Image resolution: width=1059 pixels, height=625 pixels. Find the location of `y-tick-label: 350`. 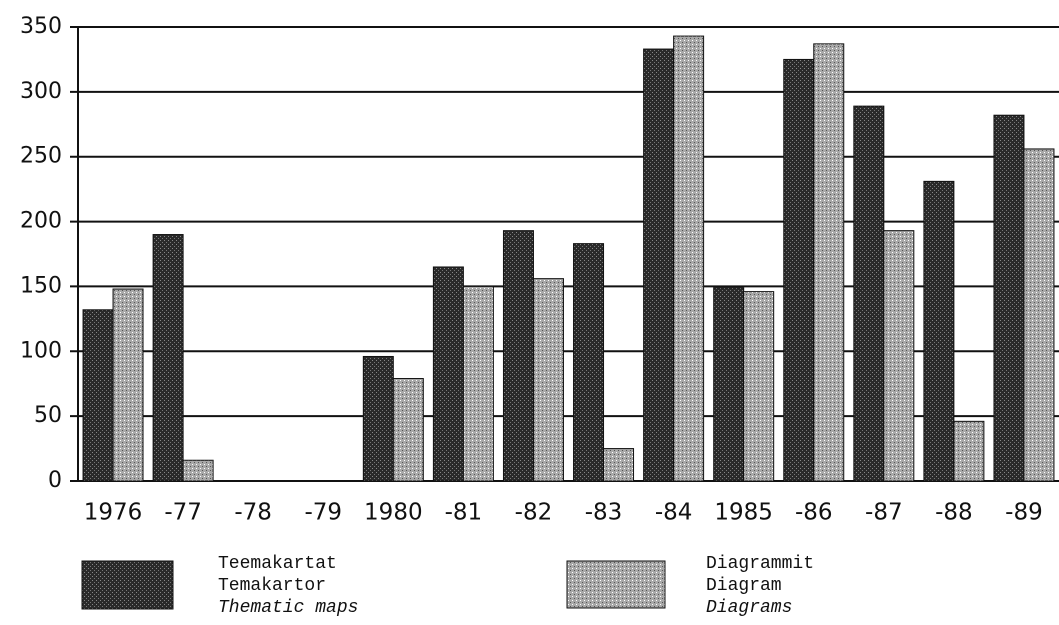

y-tick-label: 350 is located at coordinates (41, 26).